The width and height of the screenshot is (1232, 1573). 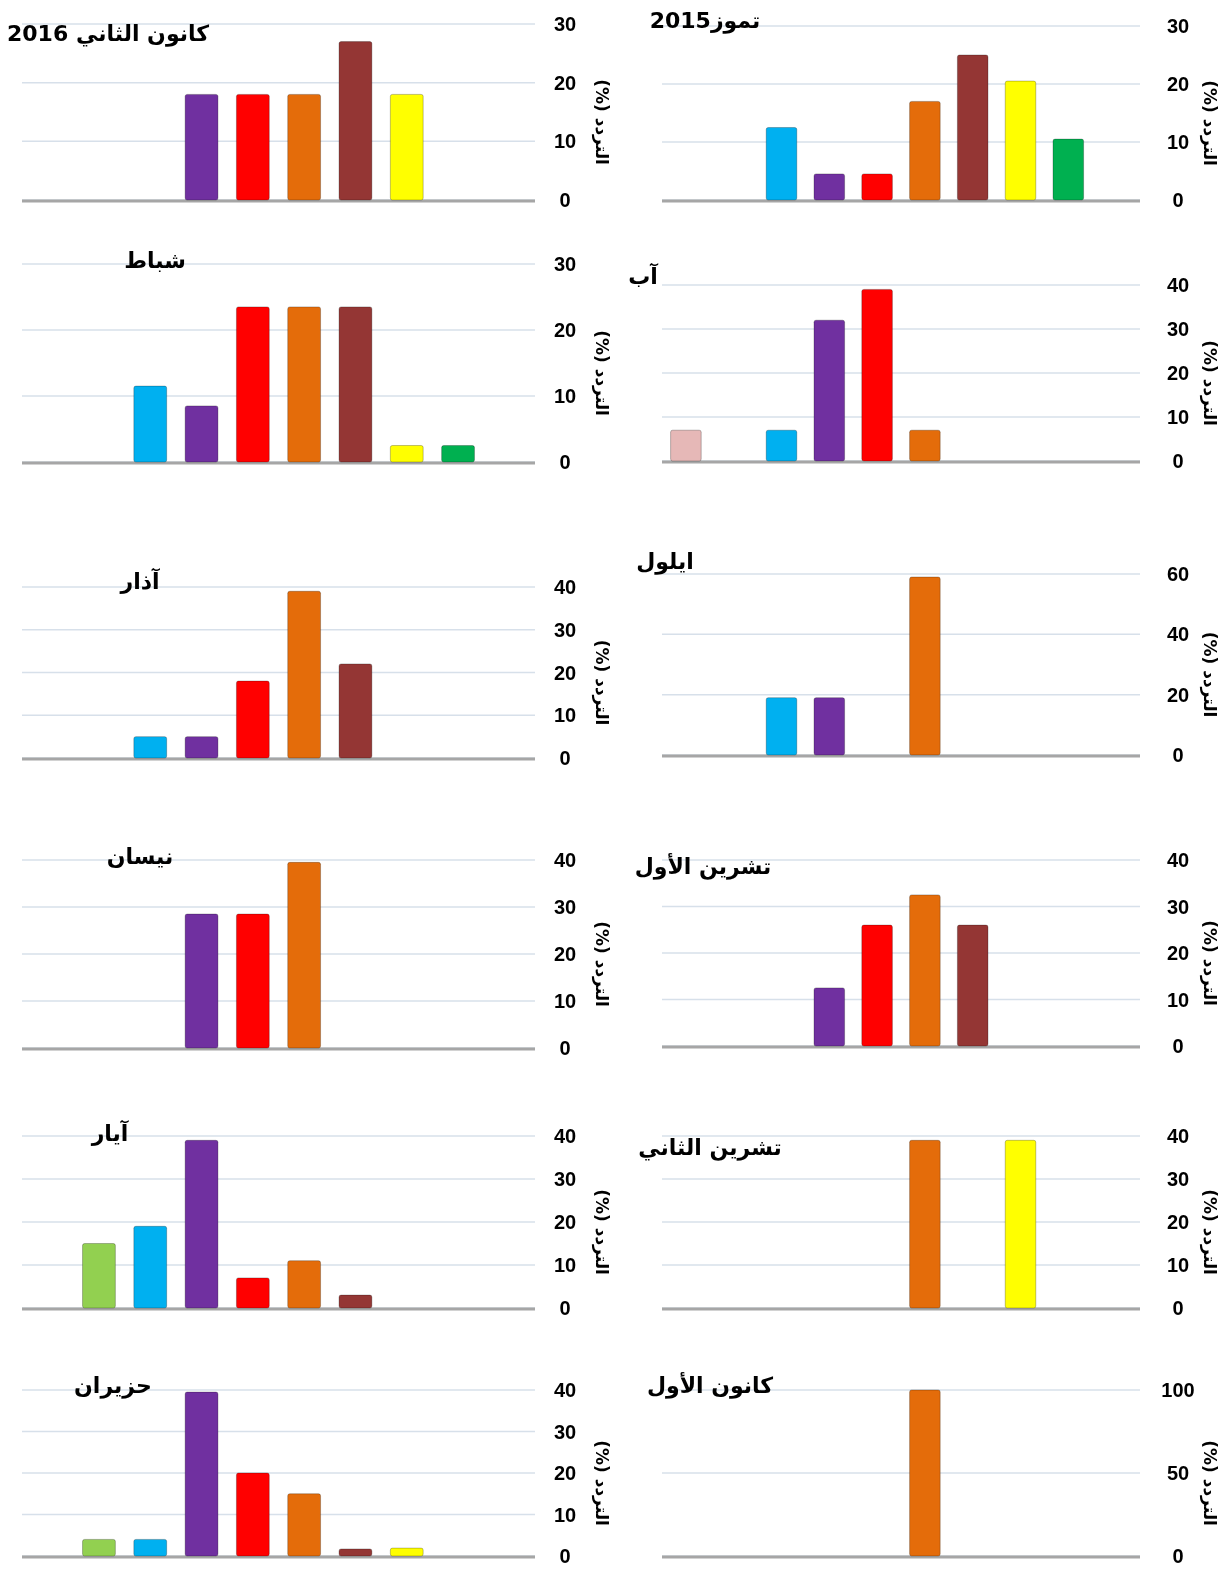 I want to click on chart-title: شباط, so click(x=155, y=260).